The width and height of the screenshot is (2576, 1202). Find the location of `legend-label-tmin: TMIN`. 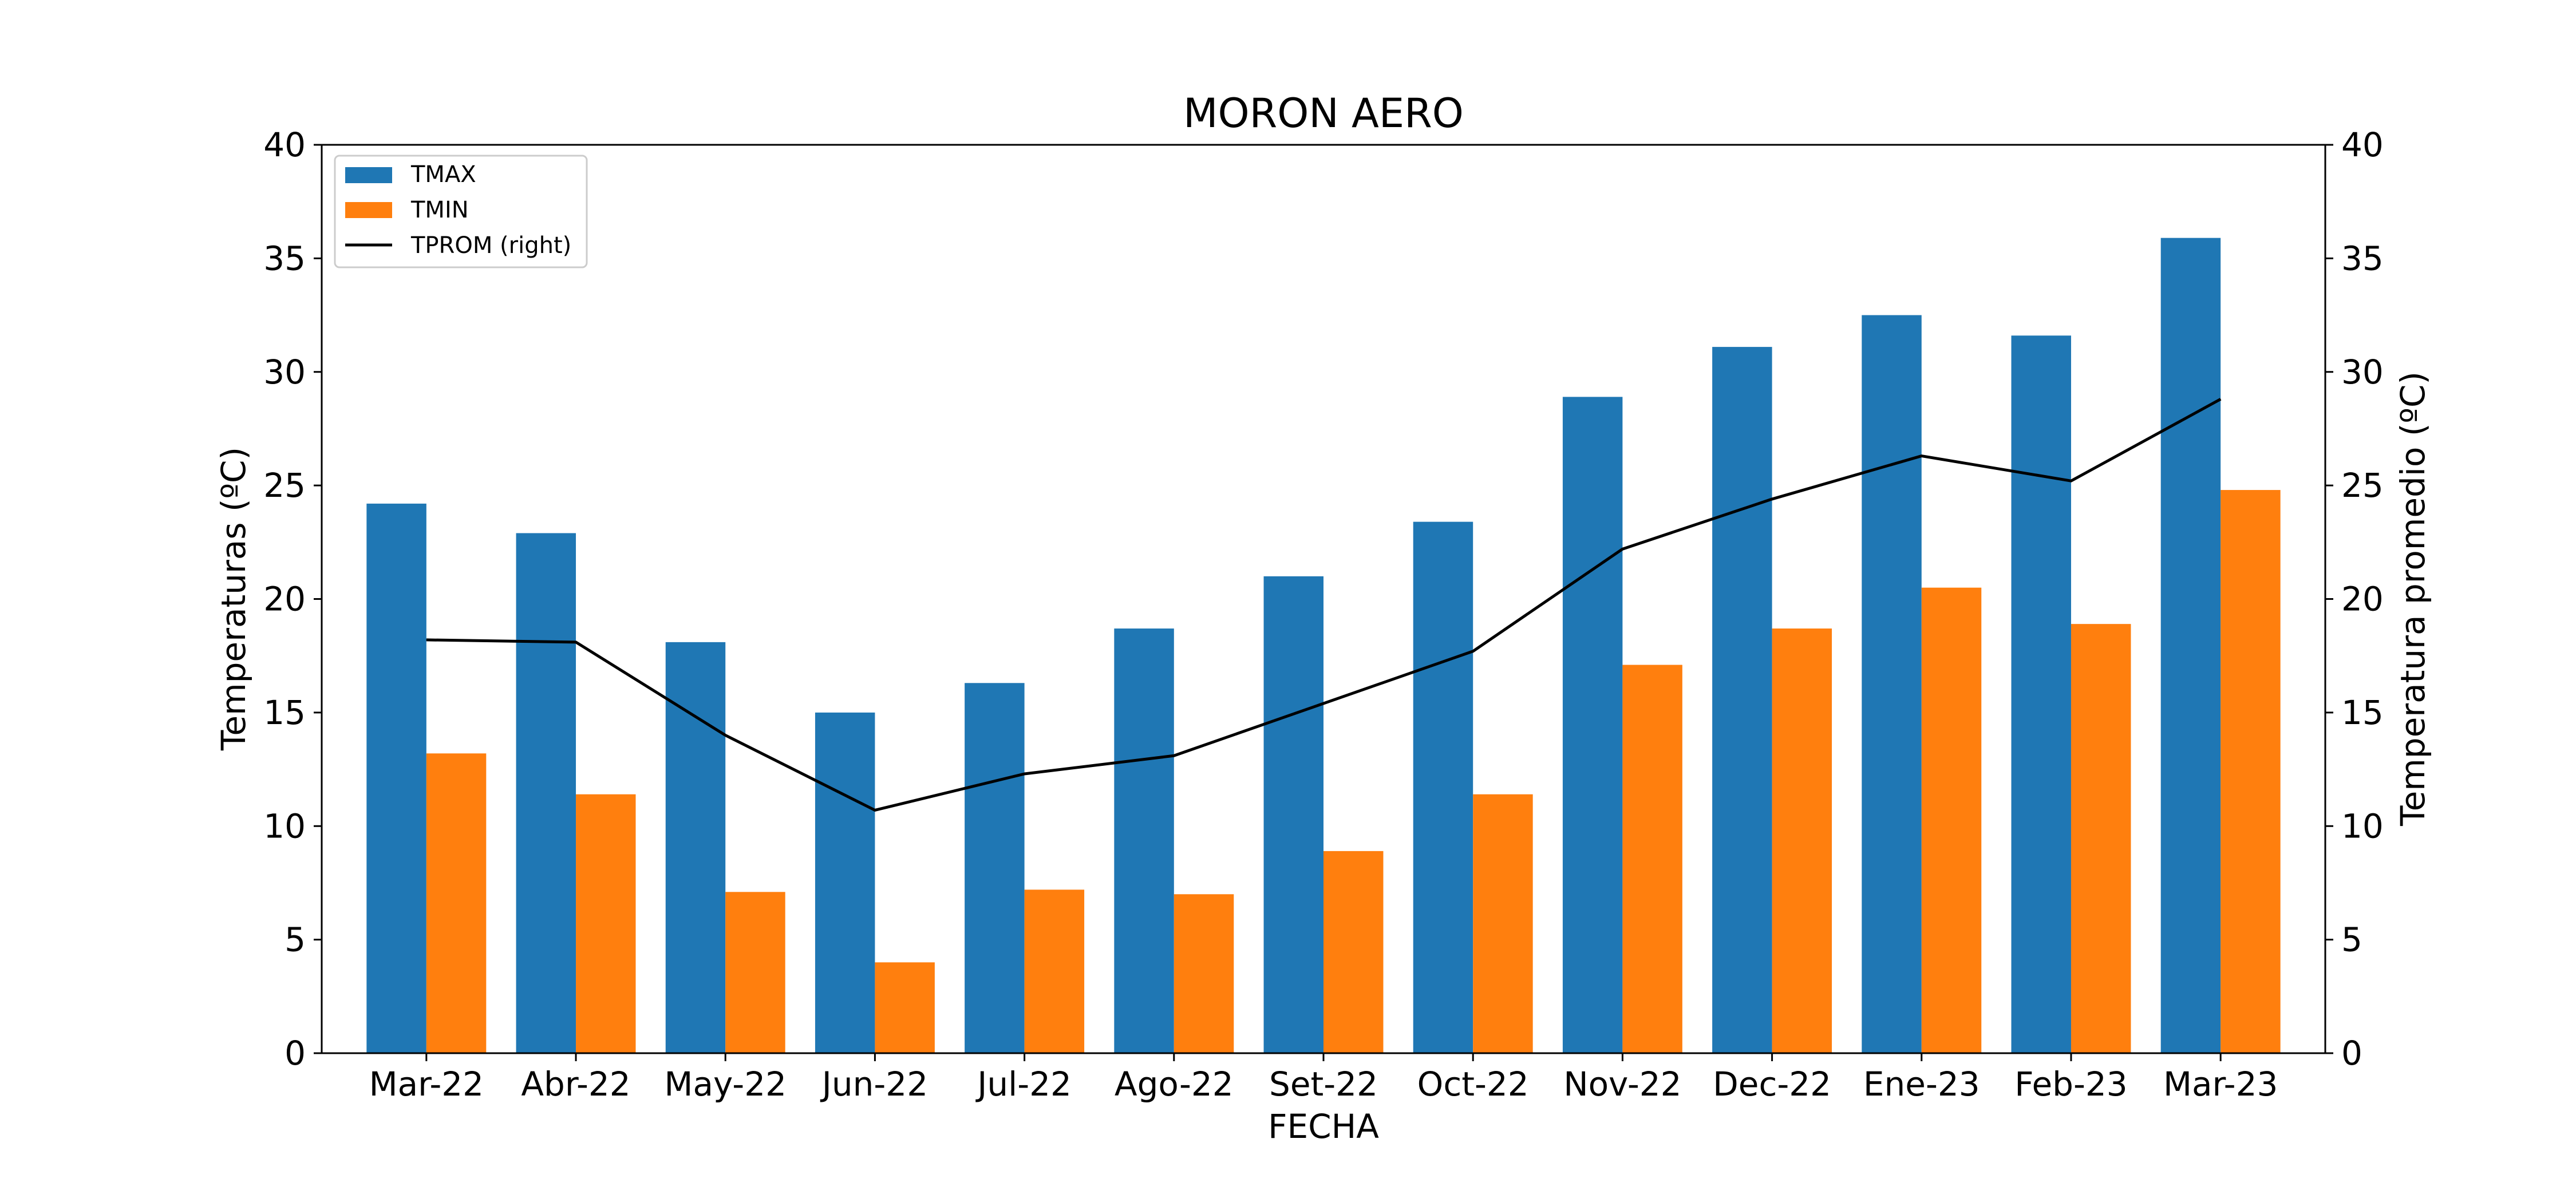

legend-label-tmin: TMIN is located at coordinates (439, 210).